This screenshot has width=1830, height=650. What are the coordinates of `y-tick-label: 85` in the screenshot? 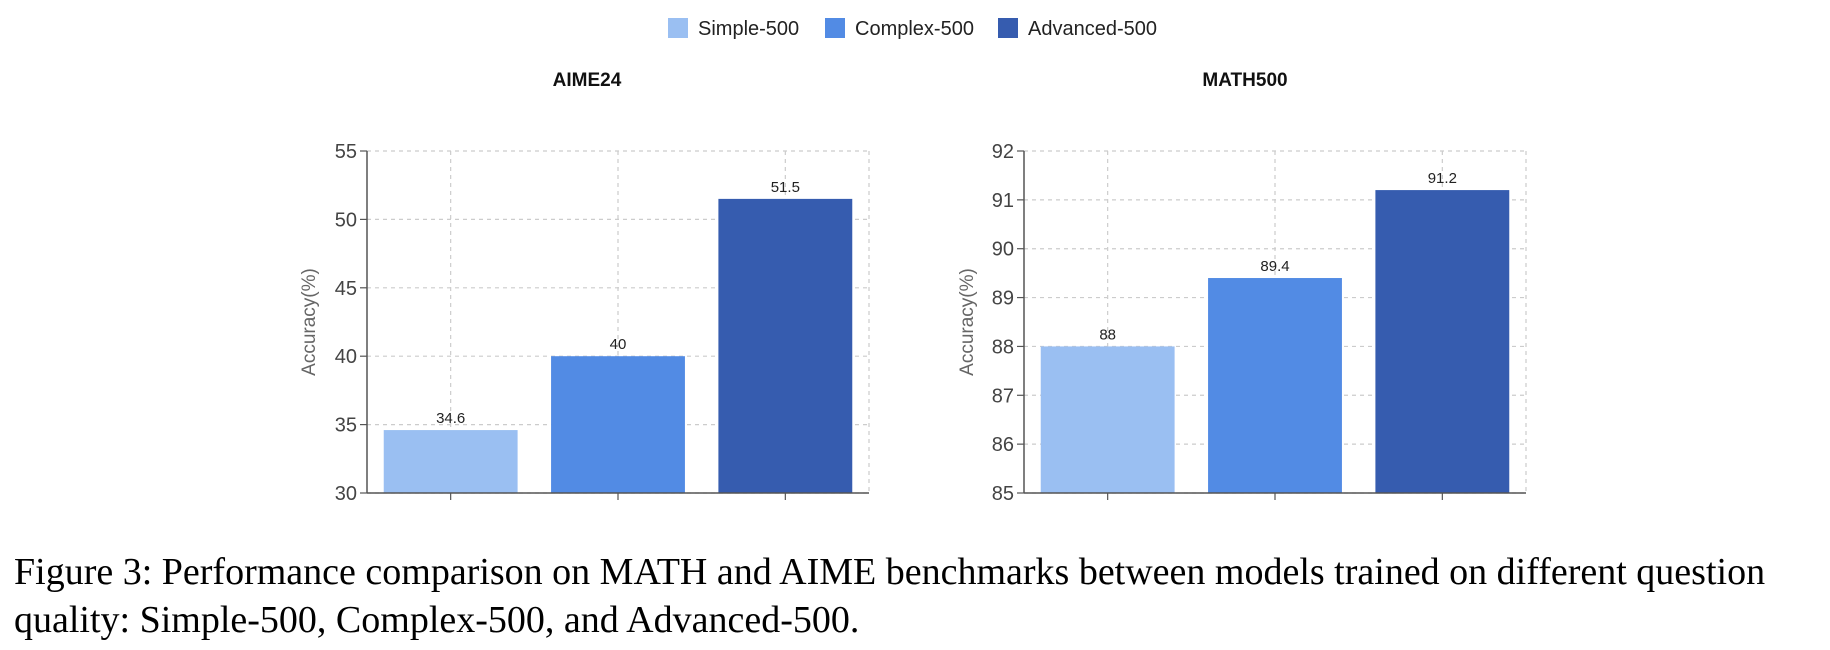 It's located at (1003, 494).